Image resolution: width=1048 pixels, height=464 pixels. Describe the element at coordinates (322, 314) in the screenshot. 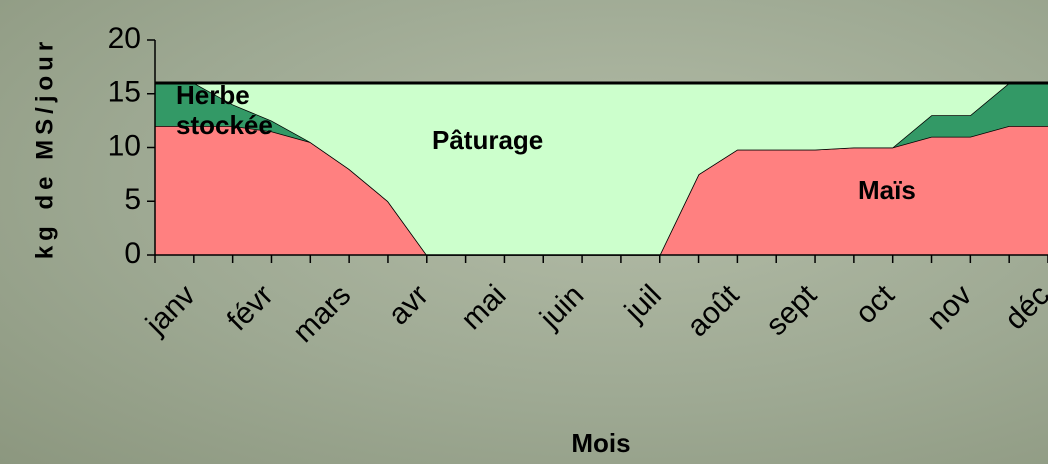

I see `x-tick-label: mars` at that location.